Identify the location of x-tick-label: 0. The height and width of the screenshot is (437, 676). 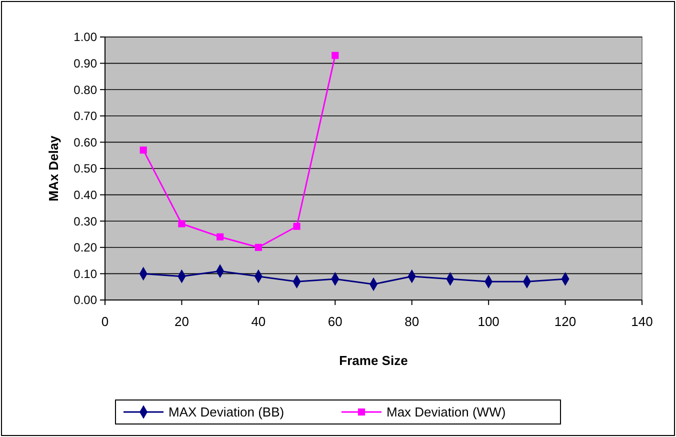
(105, 321).